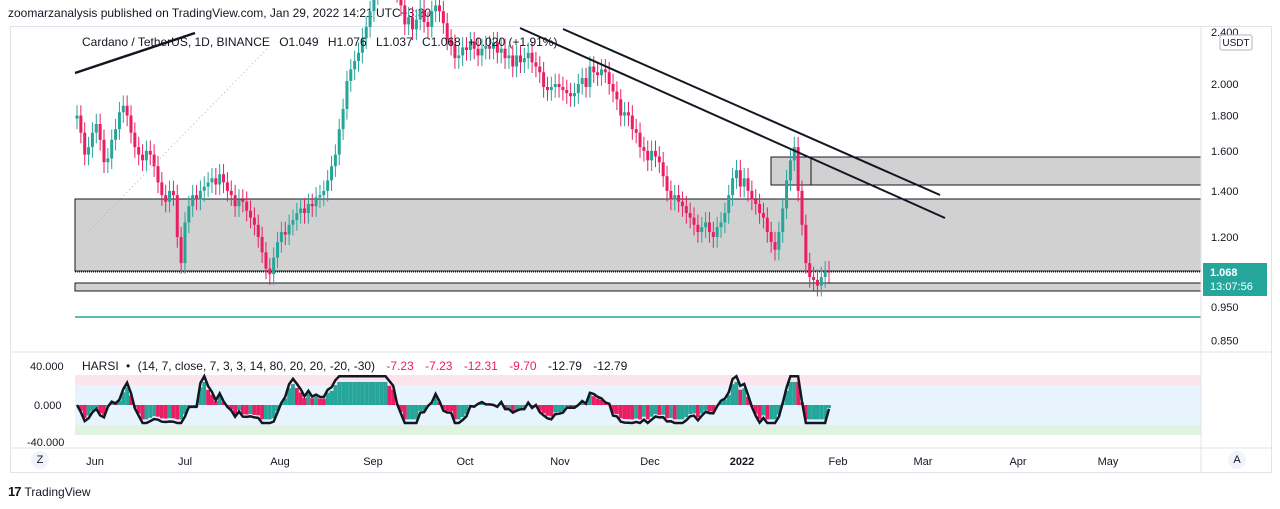  Describe the element at coordinates (15, 491) in the screenshot. I see `tradingview-logo-icon: 17` at that location.